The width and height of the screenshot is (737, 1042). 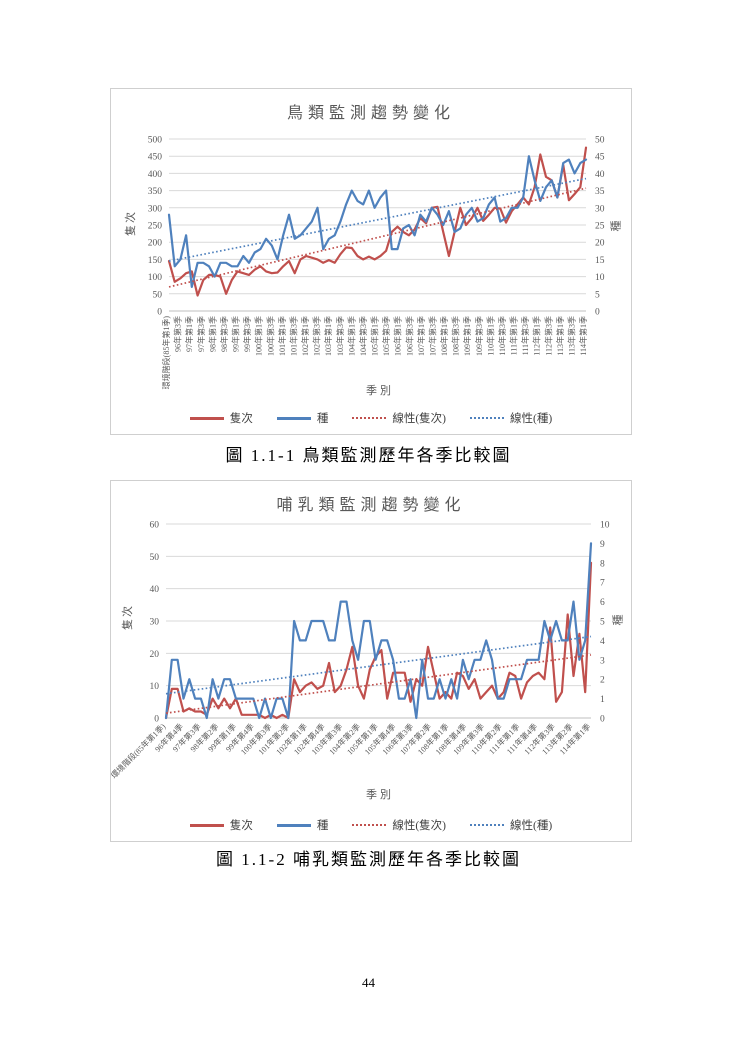 What do you see at coordinates (602, 564) in the screenshot?
I see `y-tick-label-right: 8` at bounding box center [602, 564].